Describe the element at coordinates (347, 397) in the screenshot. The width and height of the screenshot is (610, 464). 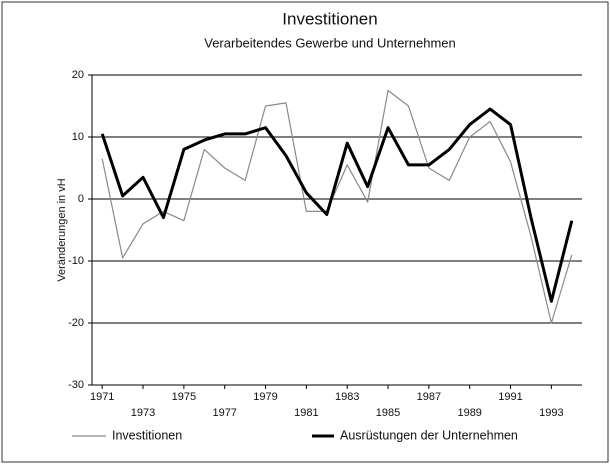
I see `x-tick-label: 1983` at that location.